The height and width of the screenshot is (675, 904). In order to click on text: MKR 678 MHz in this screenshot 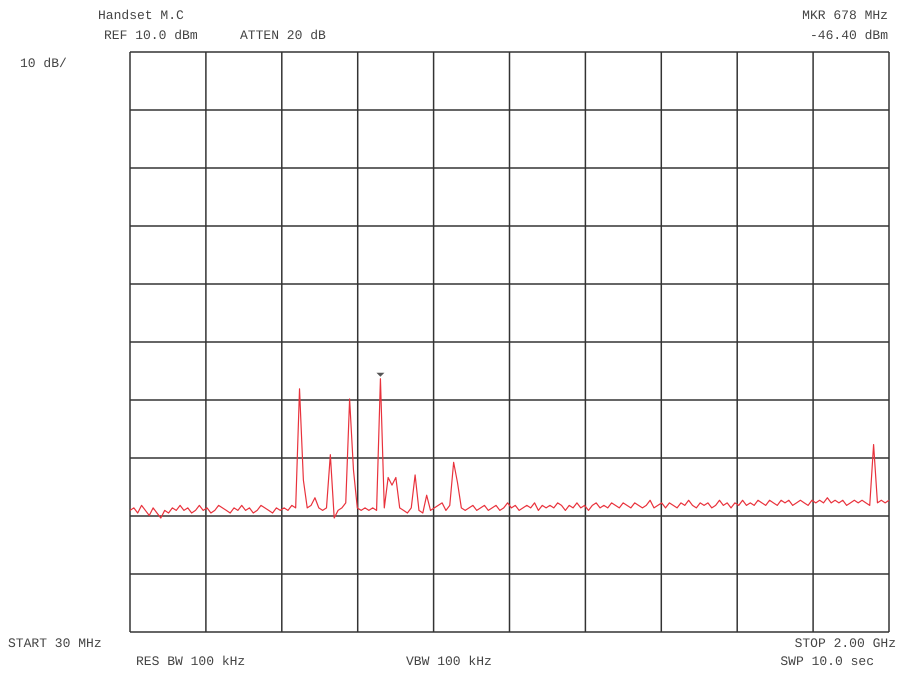, I will do `click(845, 15)`.